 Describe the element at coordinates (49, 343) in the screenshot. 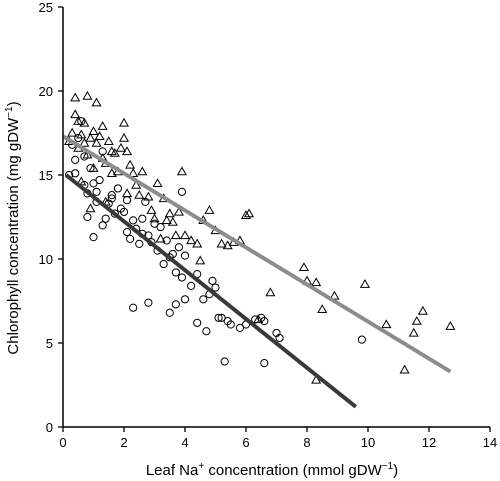

I see `y-tick-label: 5` at that location.